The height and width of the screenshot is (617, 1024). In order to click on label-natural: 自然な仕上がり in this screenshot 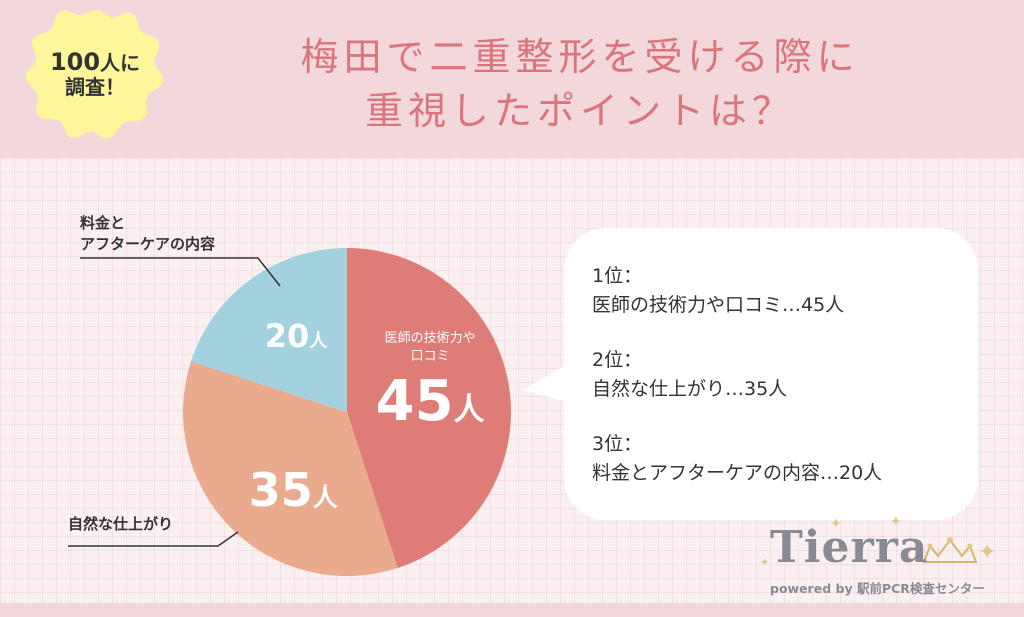, I will do `click(121, 524)`.